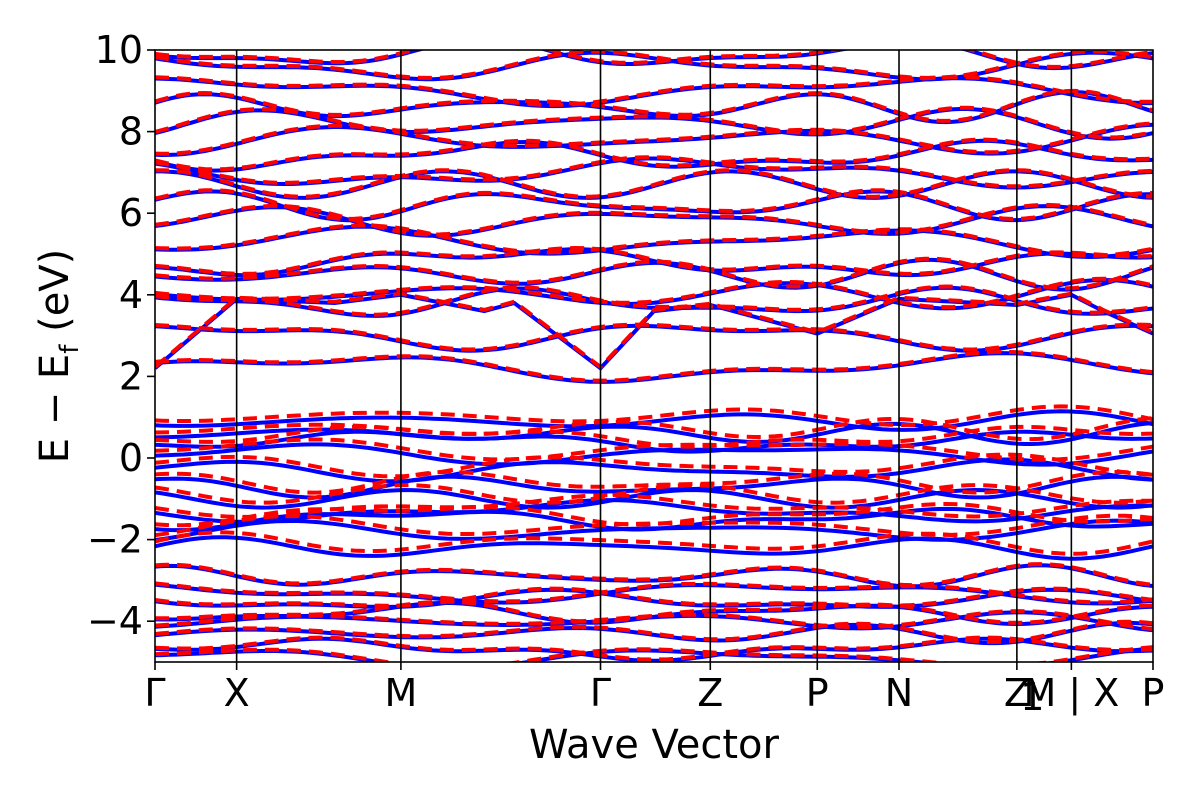 Image resolution: width=1200 pixels, height=800 pixels. I want to click on y-tick-label: 6, so click(131, 213).